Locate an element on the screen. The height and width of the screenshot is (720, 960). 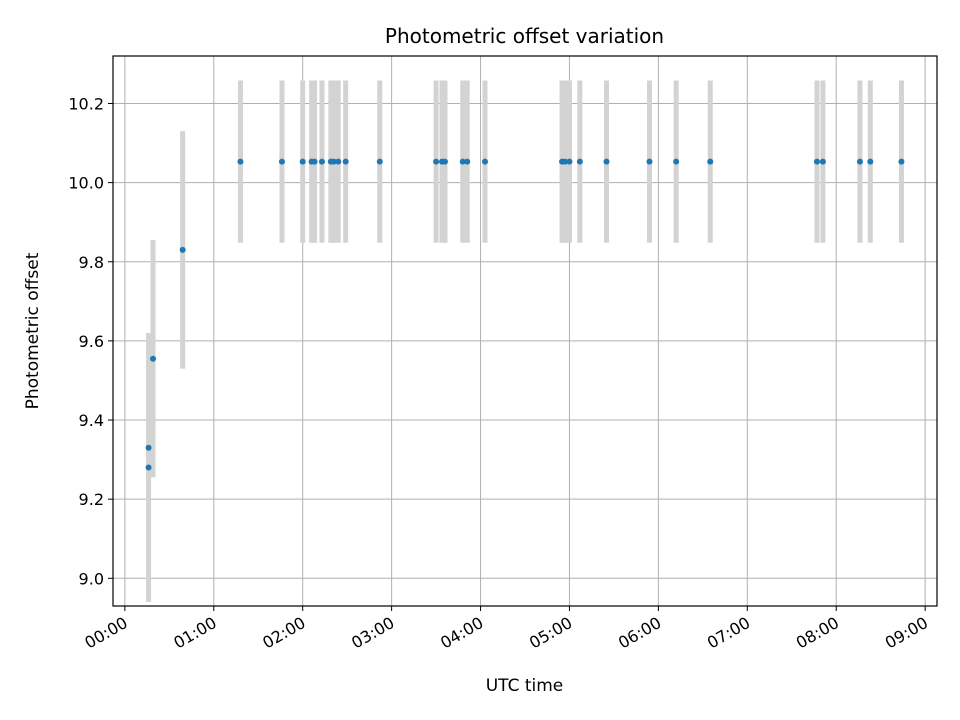
x-tick-label: 08:00 is located at coordinates (817, 633).